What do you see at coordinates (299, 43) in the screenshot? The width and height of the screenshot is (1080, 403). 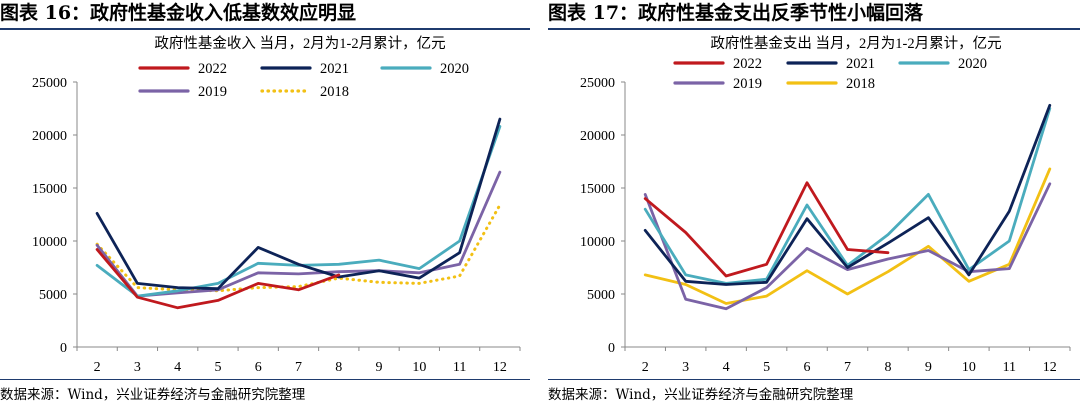 I see `chart-subtitle: 政府性基金收入 当月，2月为1-2月累计，亿元` at bounding box center [299, 43].